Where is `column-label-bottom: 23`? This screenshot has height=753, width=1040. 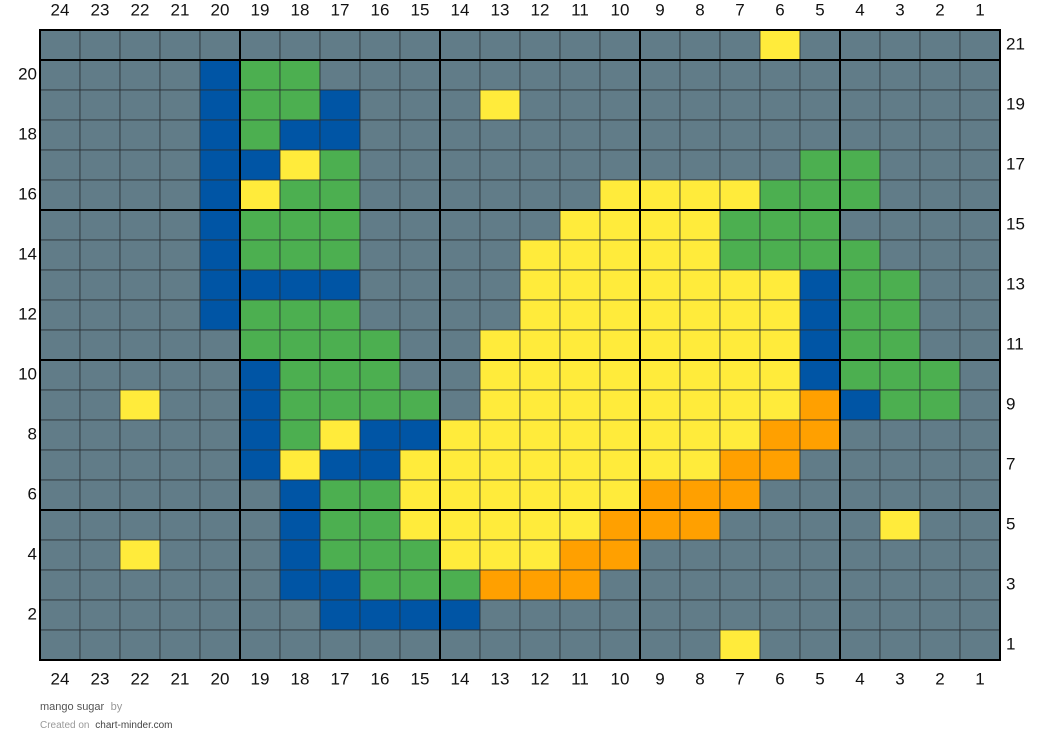
column-label-bottom: 23 is located at coordinates (100, 678).